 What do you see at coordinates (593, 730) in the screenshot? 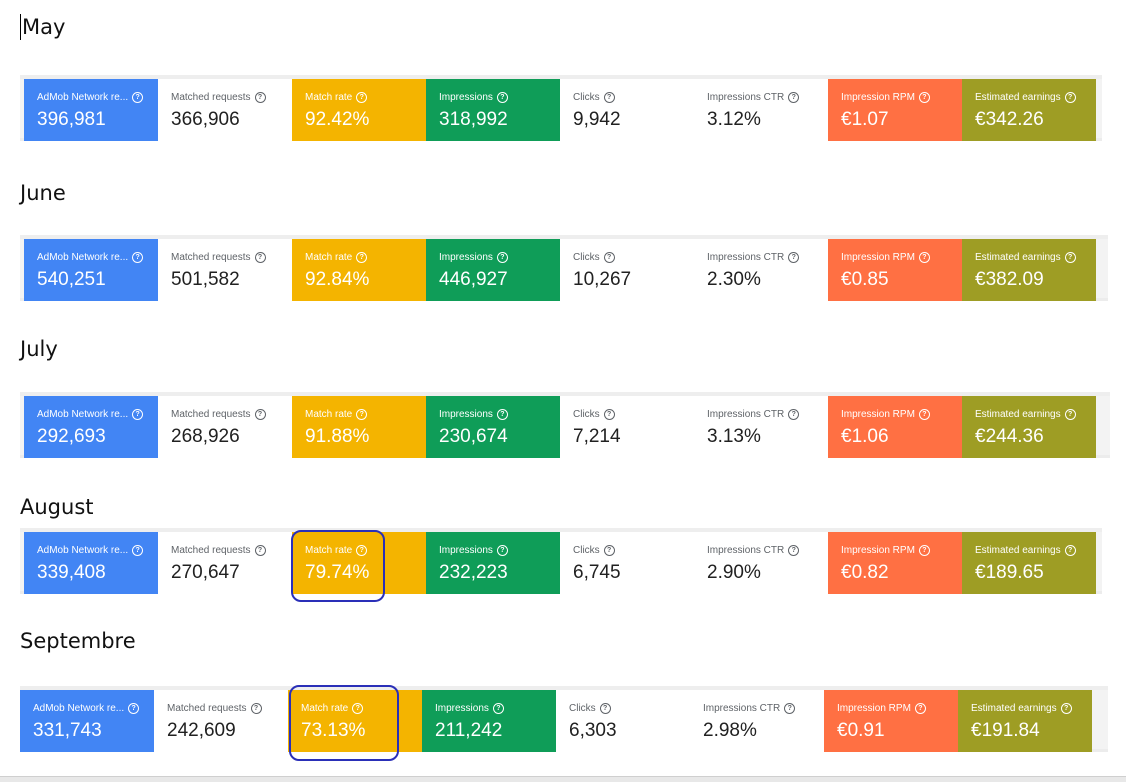
I see `clicks-value: 6,303` at bounding box center [593, 730].